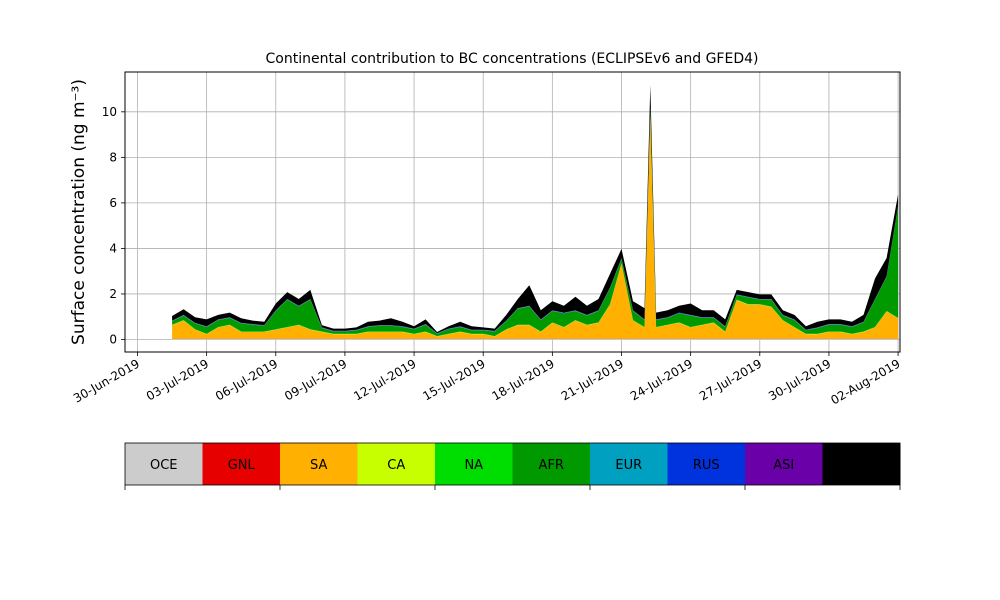 This screenshot has height=600, width=1000. What do you see at coordinates (113, 339) in the screenshot?
I see `y-tick-label: 0` at bounding box center [113, 339].